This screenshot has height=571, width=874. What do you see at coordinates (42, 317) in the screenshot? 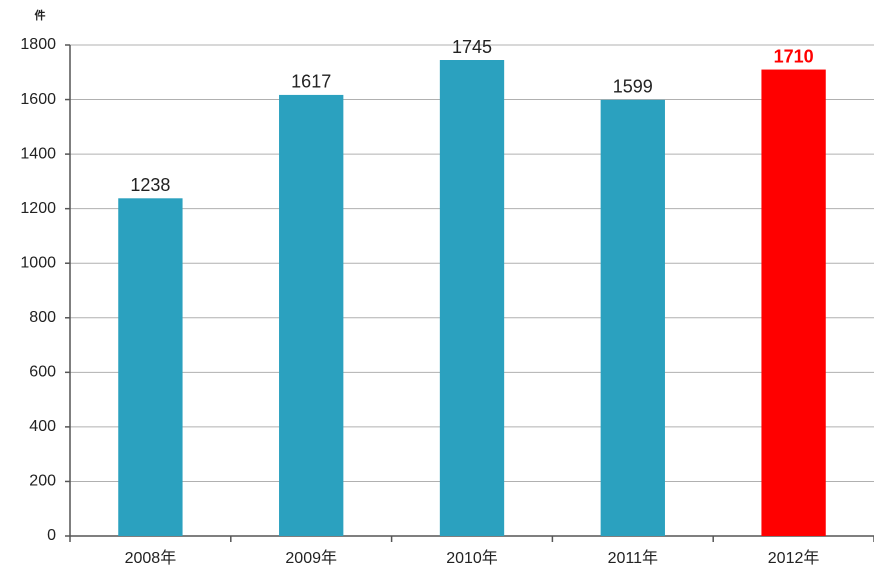
I see `y-tick-label: 800` at bounding box center [42, 317].